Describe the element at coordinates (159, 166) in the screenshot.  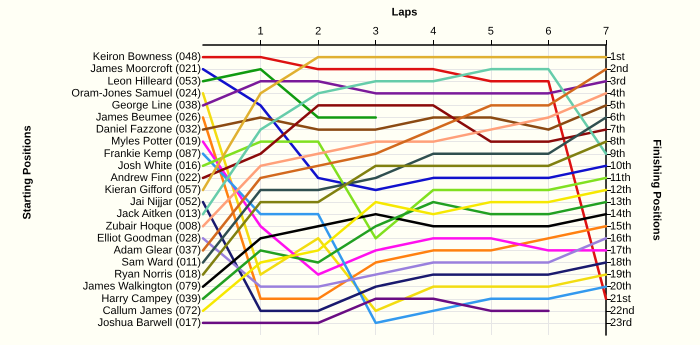
I see `series-label: Josh White (016)` at that location.